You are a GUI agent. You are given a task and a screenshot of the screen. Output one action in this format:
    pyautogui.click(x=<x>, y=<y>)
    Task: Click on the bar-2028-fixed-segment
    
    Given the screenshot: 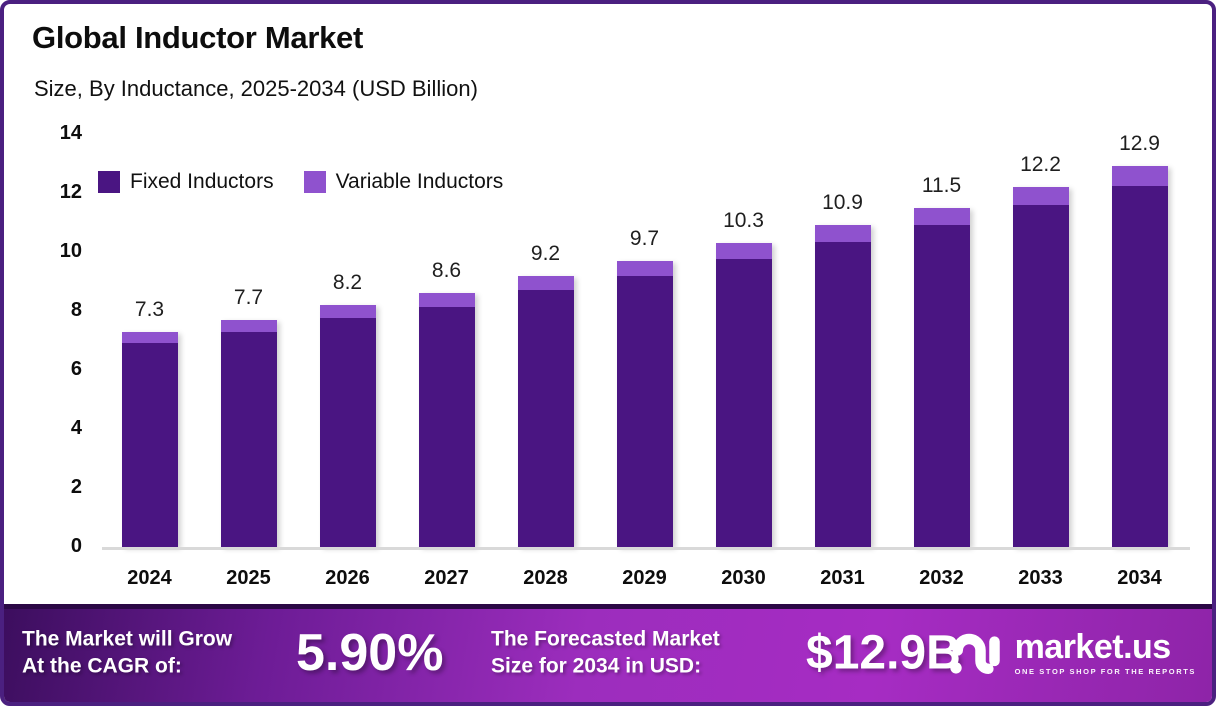 What is the action you would take?
    pyautogui.click(x=545, y=418)
    